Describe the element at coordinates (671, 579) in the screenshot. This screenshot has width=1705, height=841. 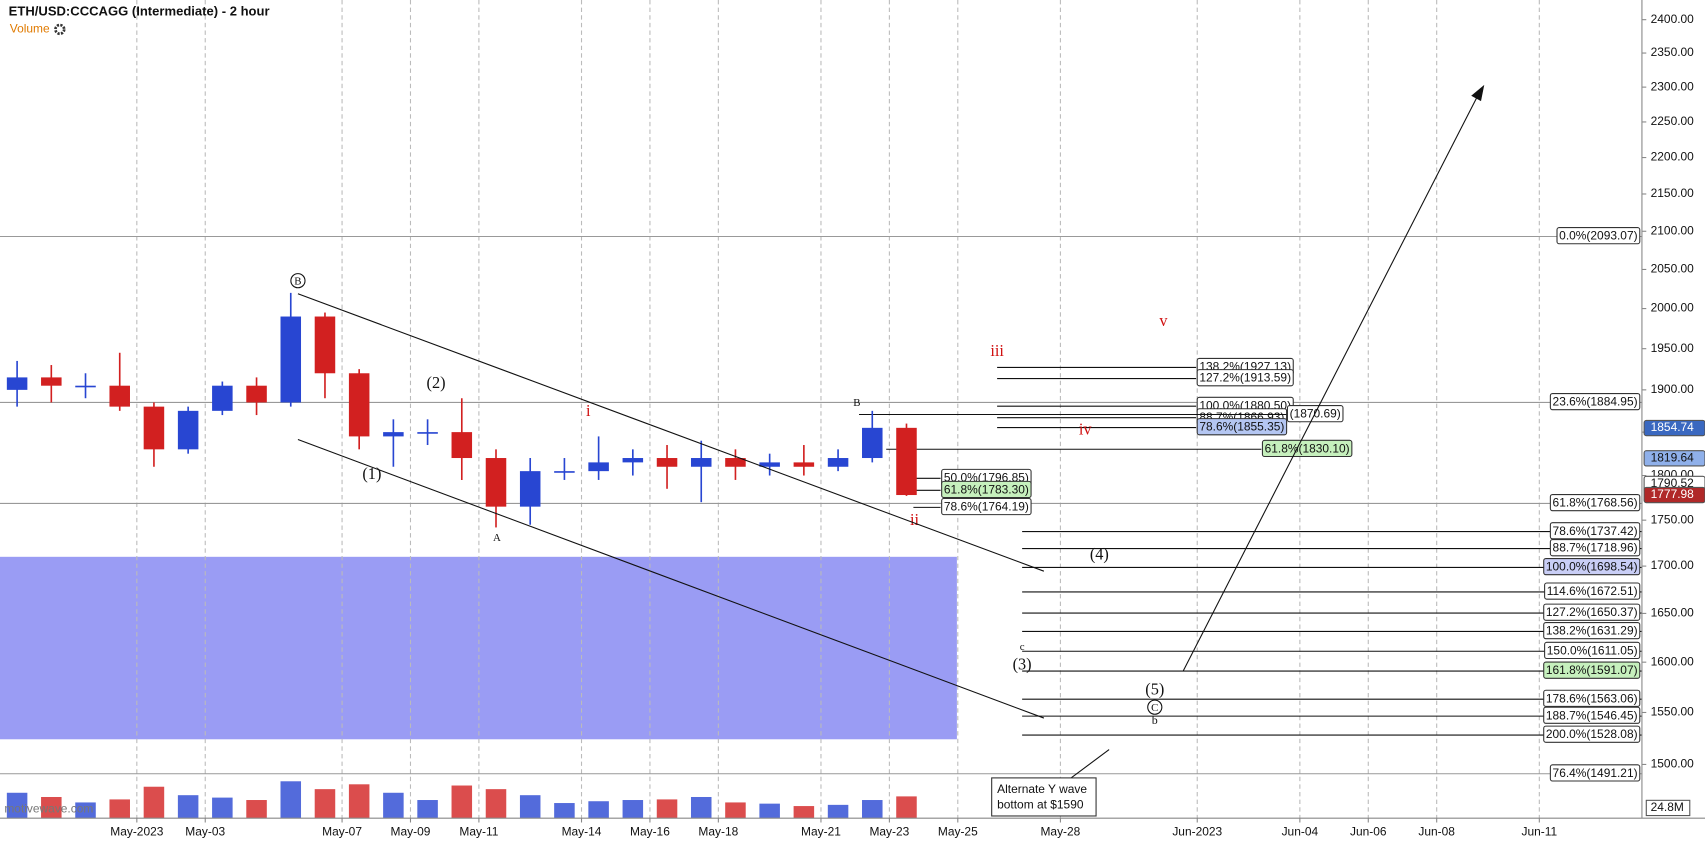
I see `channel-line` at that location.